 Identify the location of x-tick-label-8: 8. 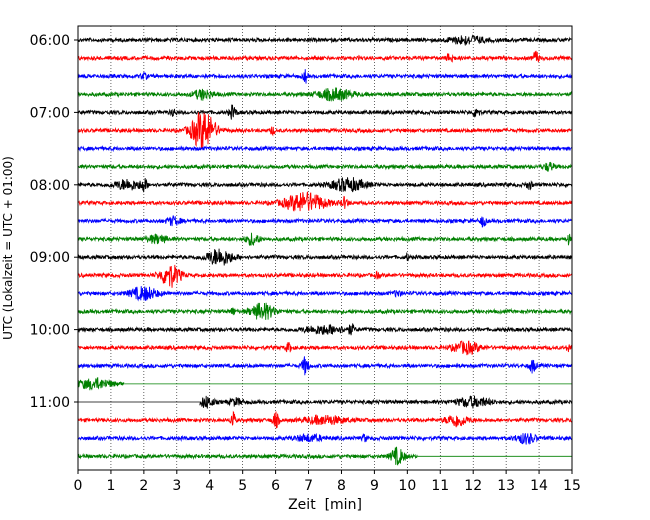
(341, 486).